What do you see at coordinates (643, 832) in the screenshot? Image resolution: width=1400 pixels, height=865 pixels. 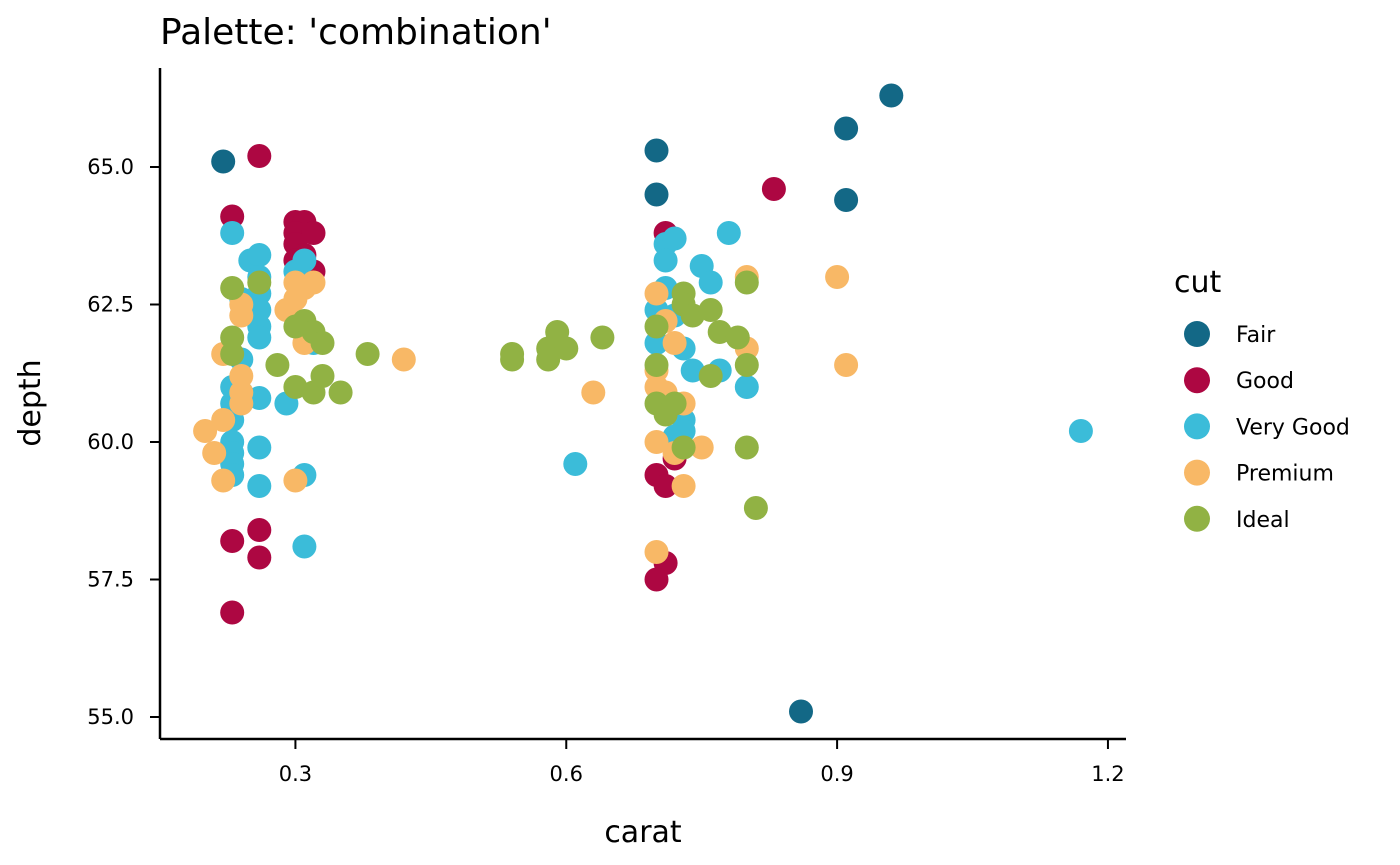 I see `x-axis-title: carat` at bounding box center [643, 832].